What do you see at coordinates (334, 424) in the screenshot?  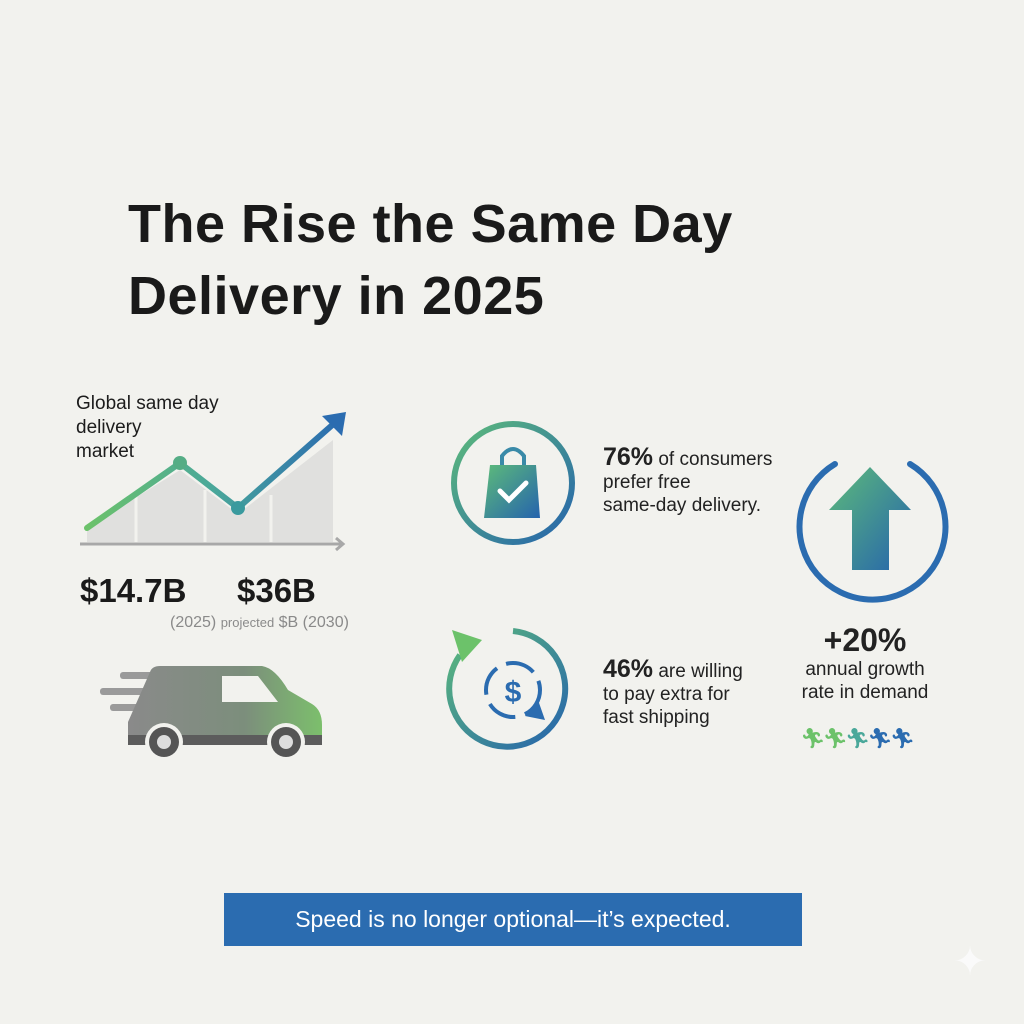 I see `trend-arrowhead` at bounding box center [334, 424].